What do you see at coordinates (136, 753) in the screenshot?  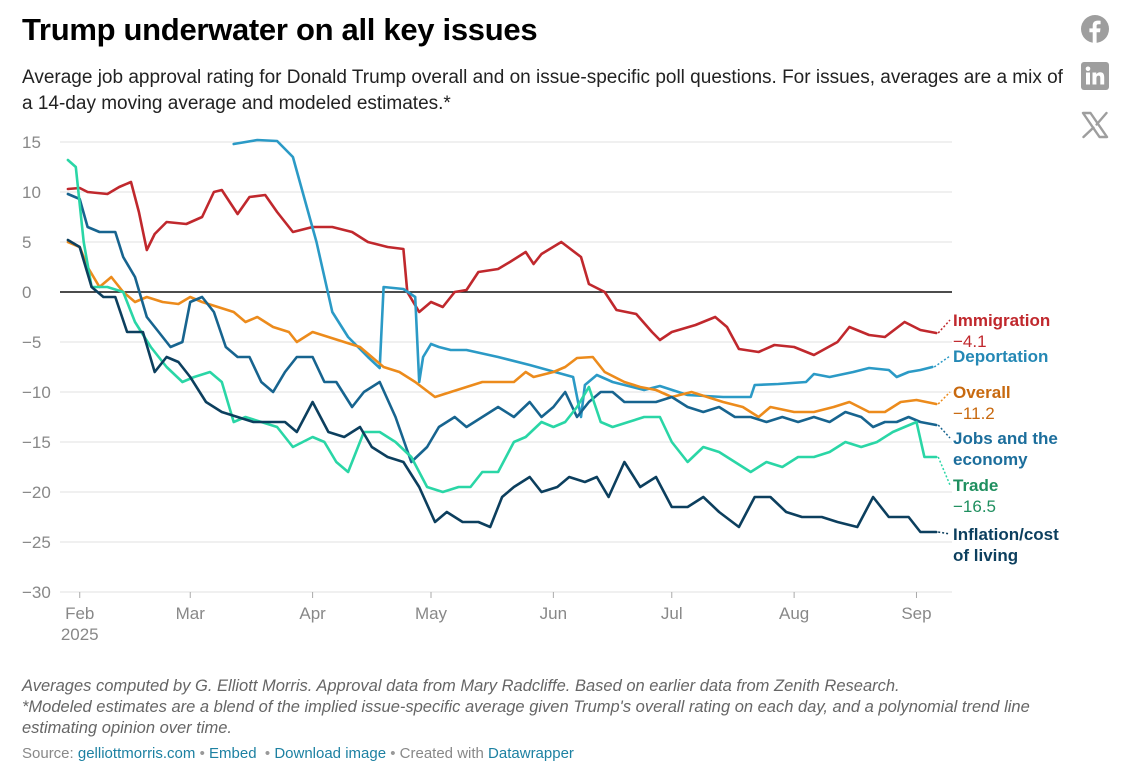 I see `source-link: gelliottmorris.com` at bounding box center [136, 753].